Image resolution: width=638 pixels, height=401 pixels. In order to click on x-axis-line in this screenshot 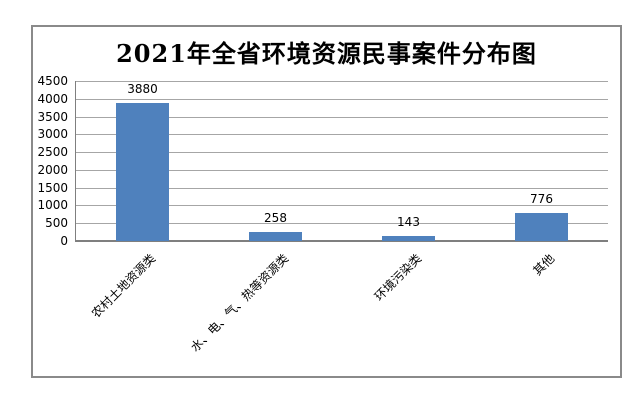, I will do `click(341, 241)`.